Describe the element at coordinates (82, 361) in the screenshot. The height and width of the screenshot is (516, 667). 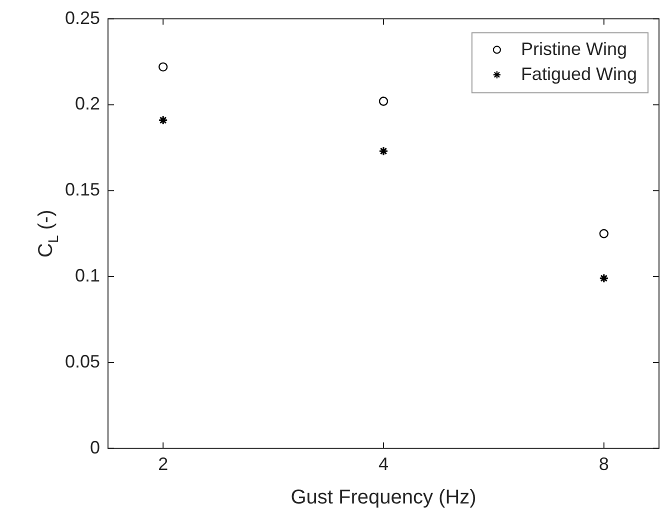
I see `y-tick-label: 0.05` at that location.